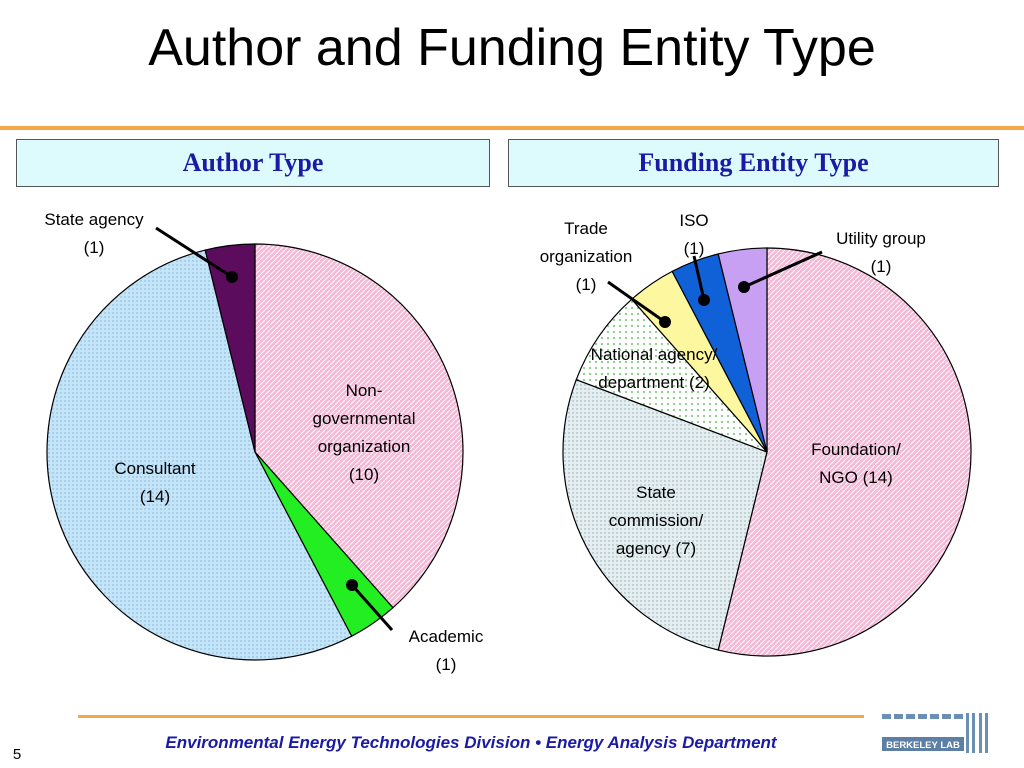  What do you see at coordinates (94, 233) in the screenshot?
I see `slice-label-state-agency: State agency (1)` at bounding box center [94, 233].